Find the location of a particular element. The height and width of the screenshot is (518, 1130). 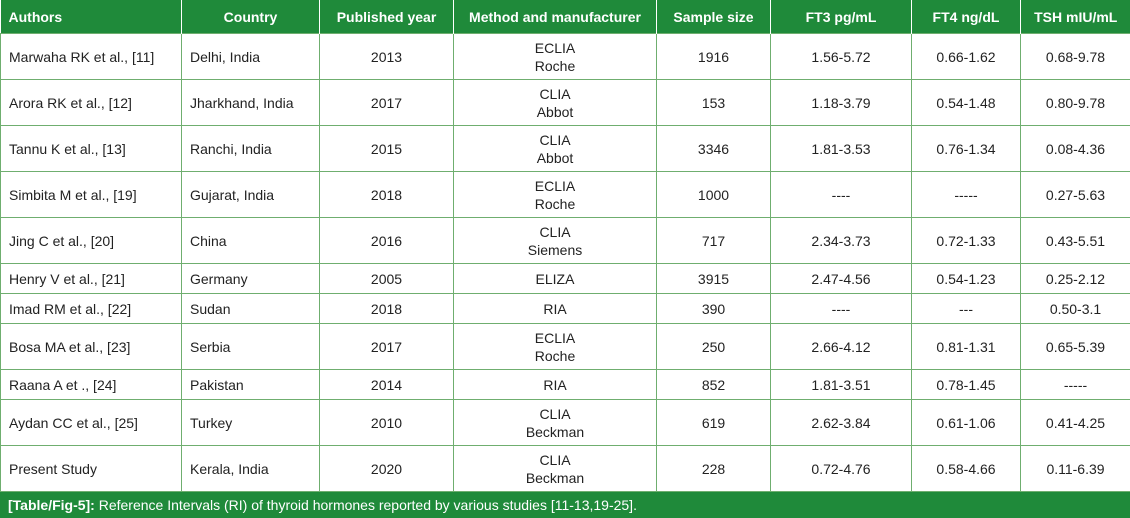

cell-sample-size: 228 is located at coordinates (714, 469).